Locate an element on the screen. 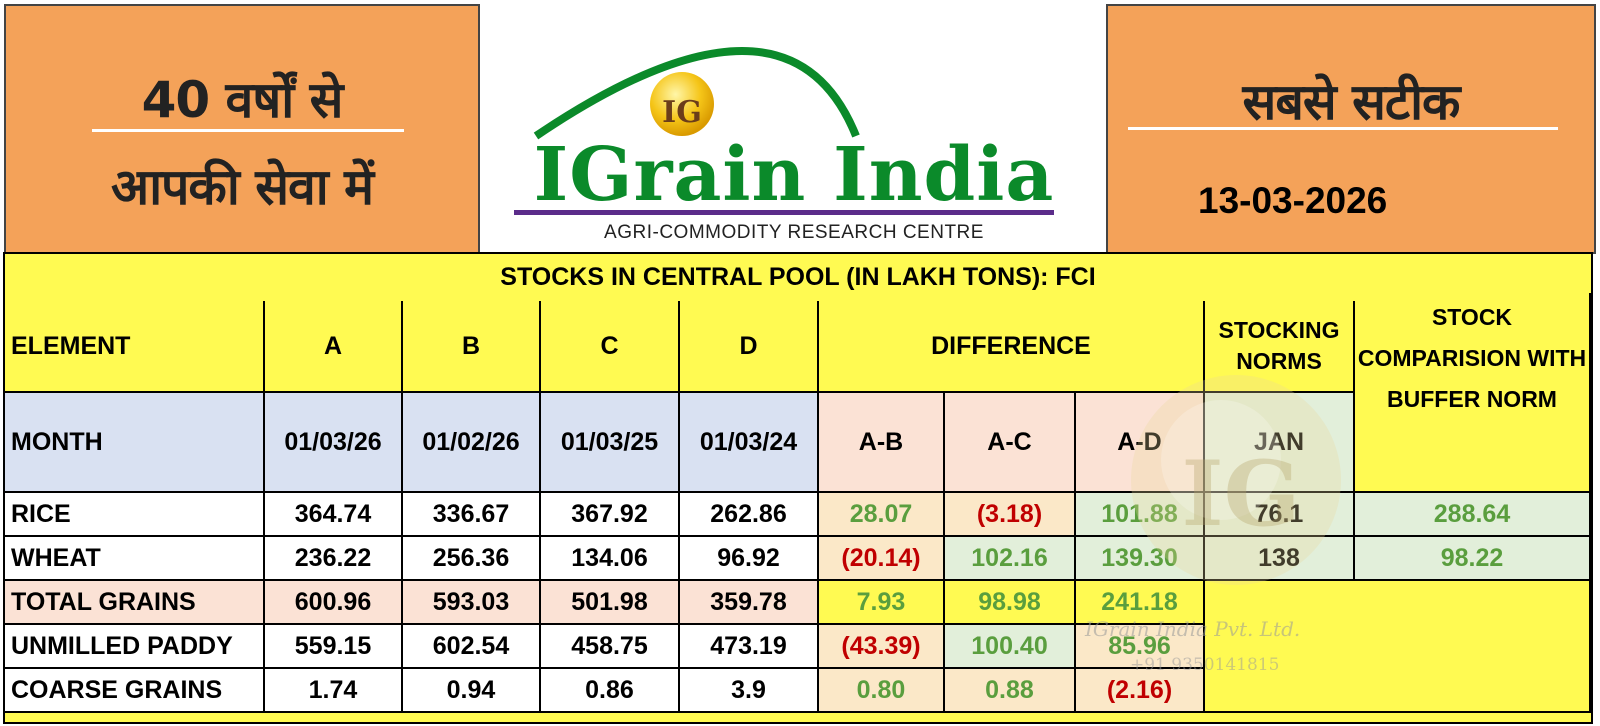 The height and width of the screenshot is (726, 1600). cell-a: 364.74 is located at coordinates (334, 515).